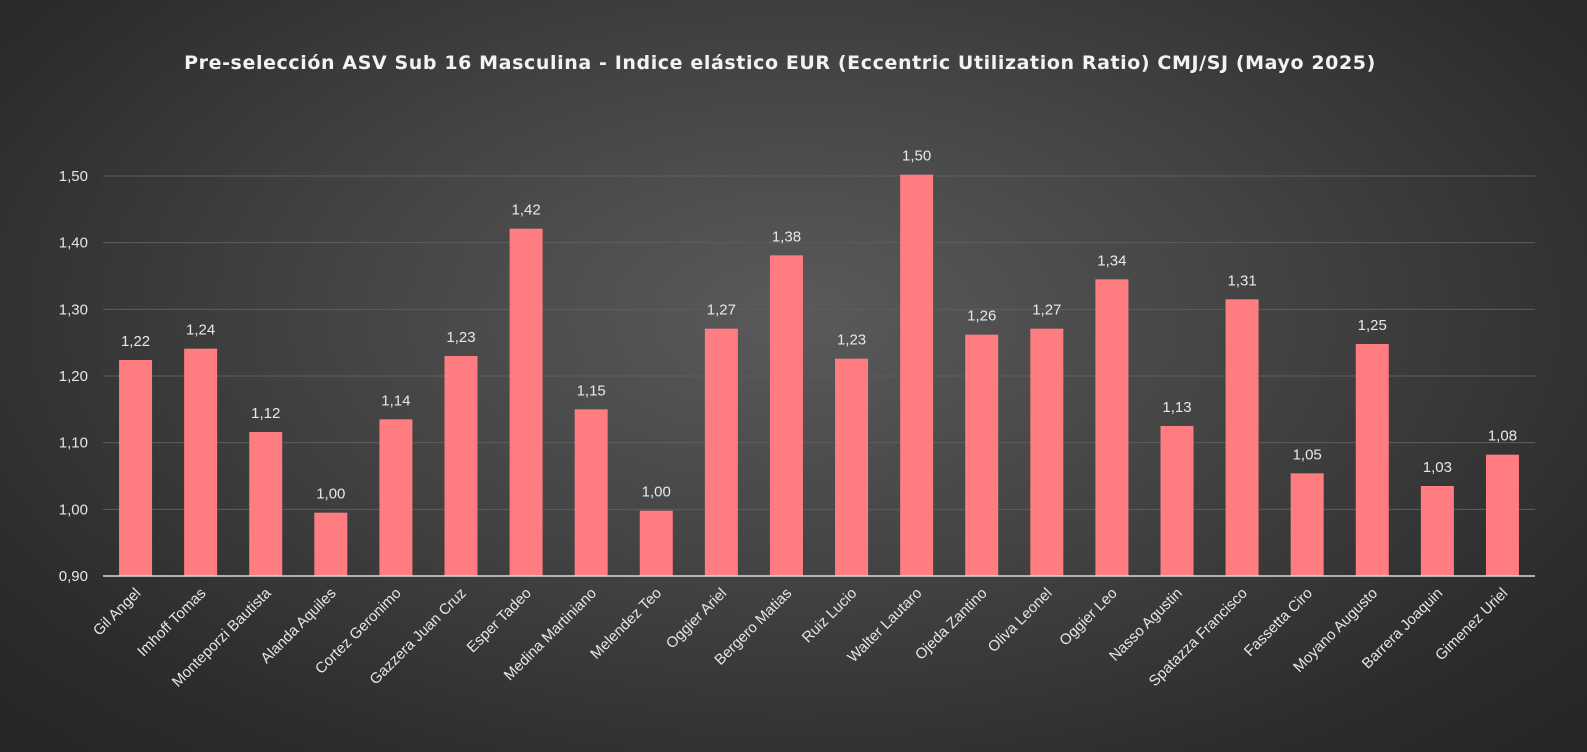 The image size is (1587, 752). Describe the element at coordinates (1088, 617) in the screenshot. I see `x-tick-label: Oggier Leo` at that location.